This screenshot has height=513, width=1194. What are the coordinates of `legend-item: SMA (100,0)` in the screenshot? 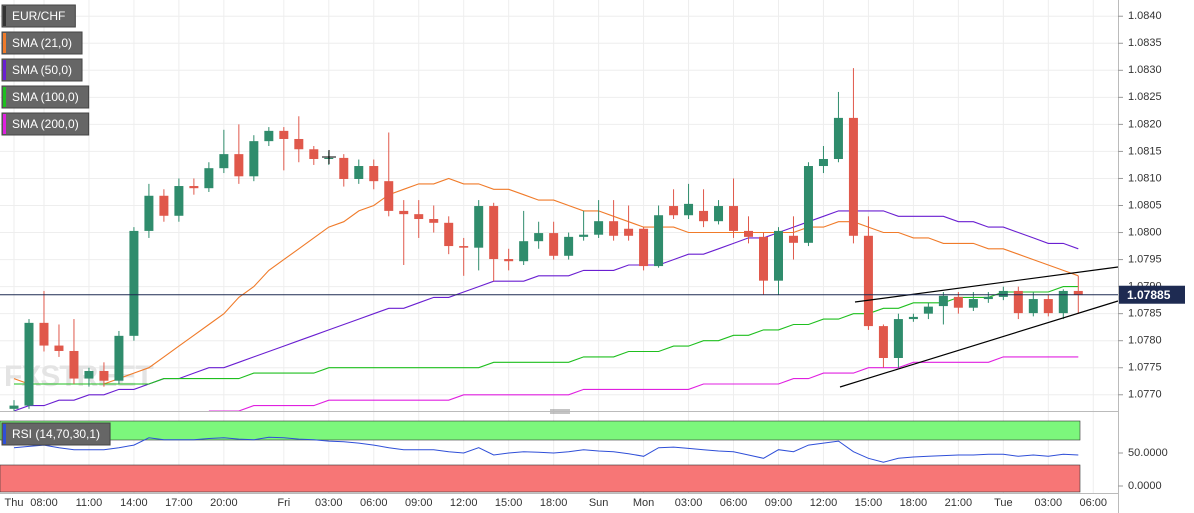 It's located at (45, 97).